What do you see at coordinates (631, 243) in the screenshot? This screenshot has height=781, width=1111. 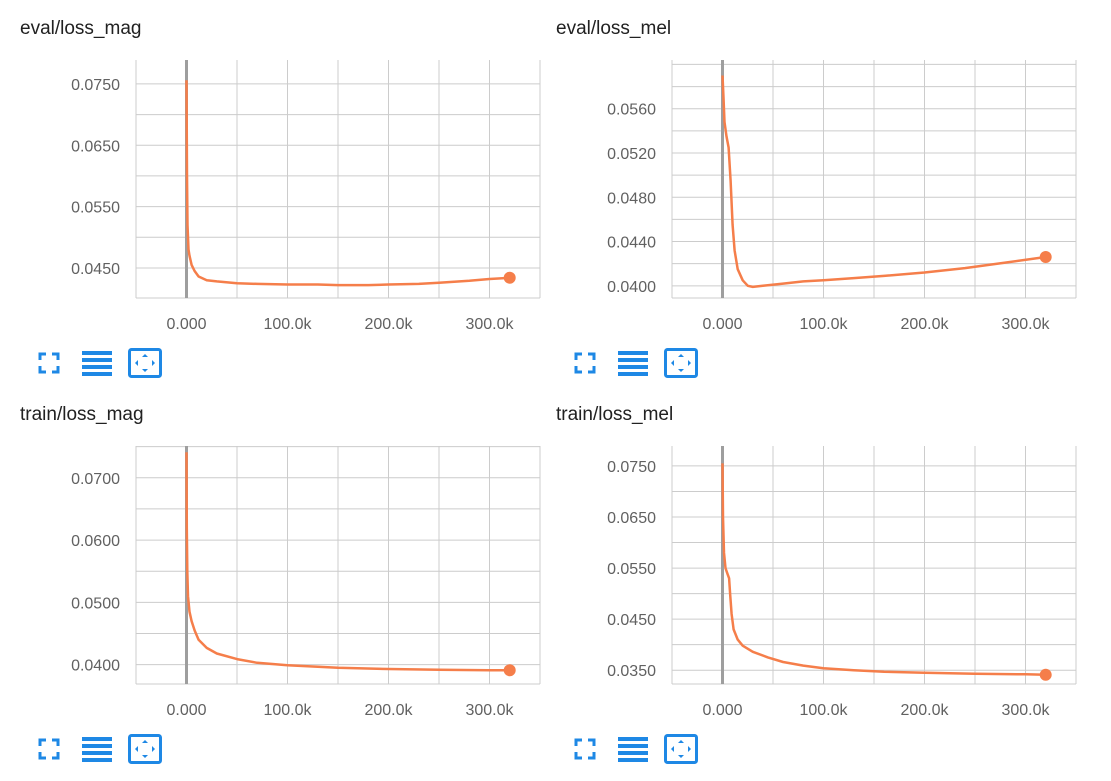 I see `y-tick-label: 0.0440` at bounding box center [631, 243].